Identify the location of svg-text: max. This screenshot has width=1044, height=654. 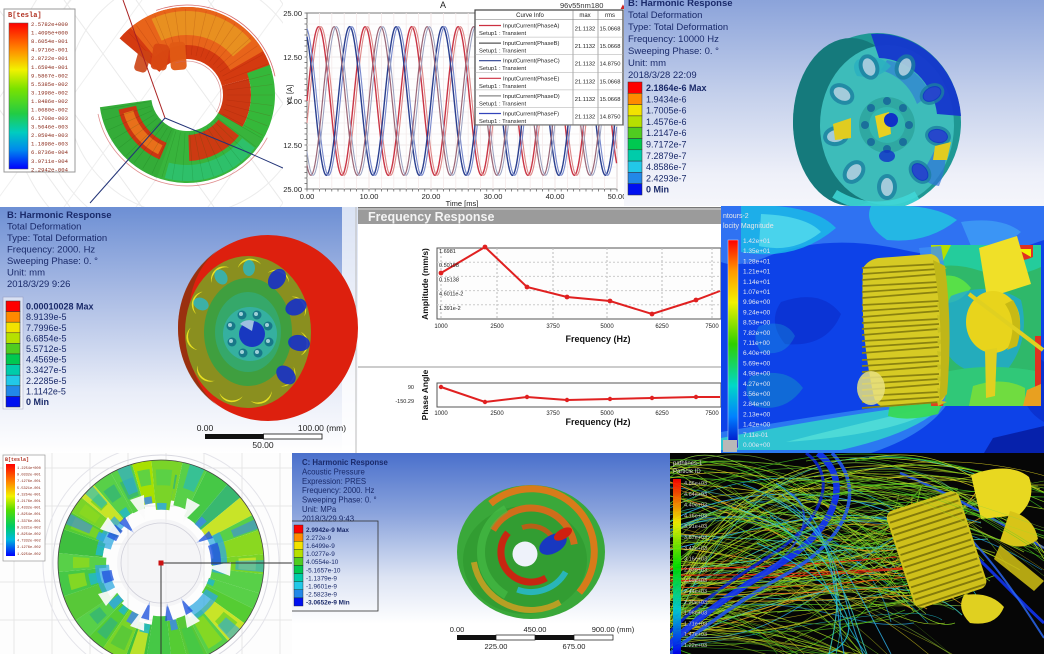
(584, 16).